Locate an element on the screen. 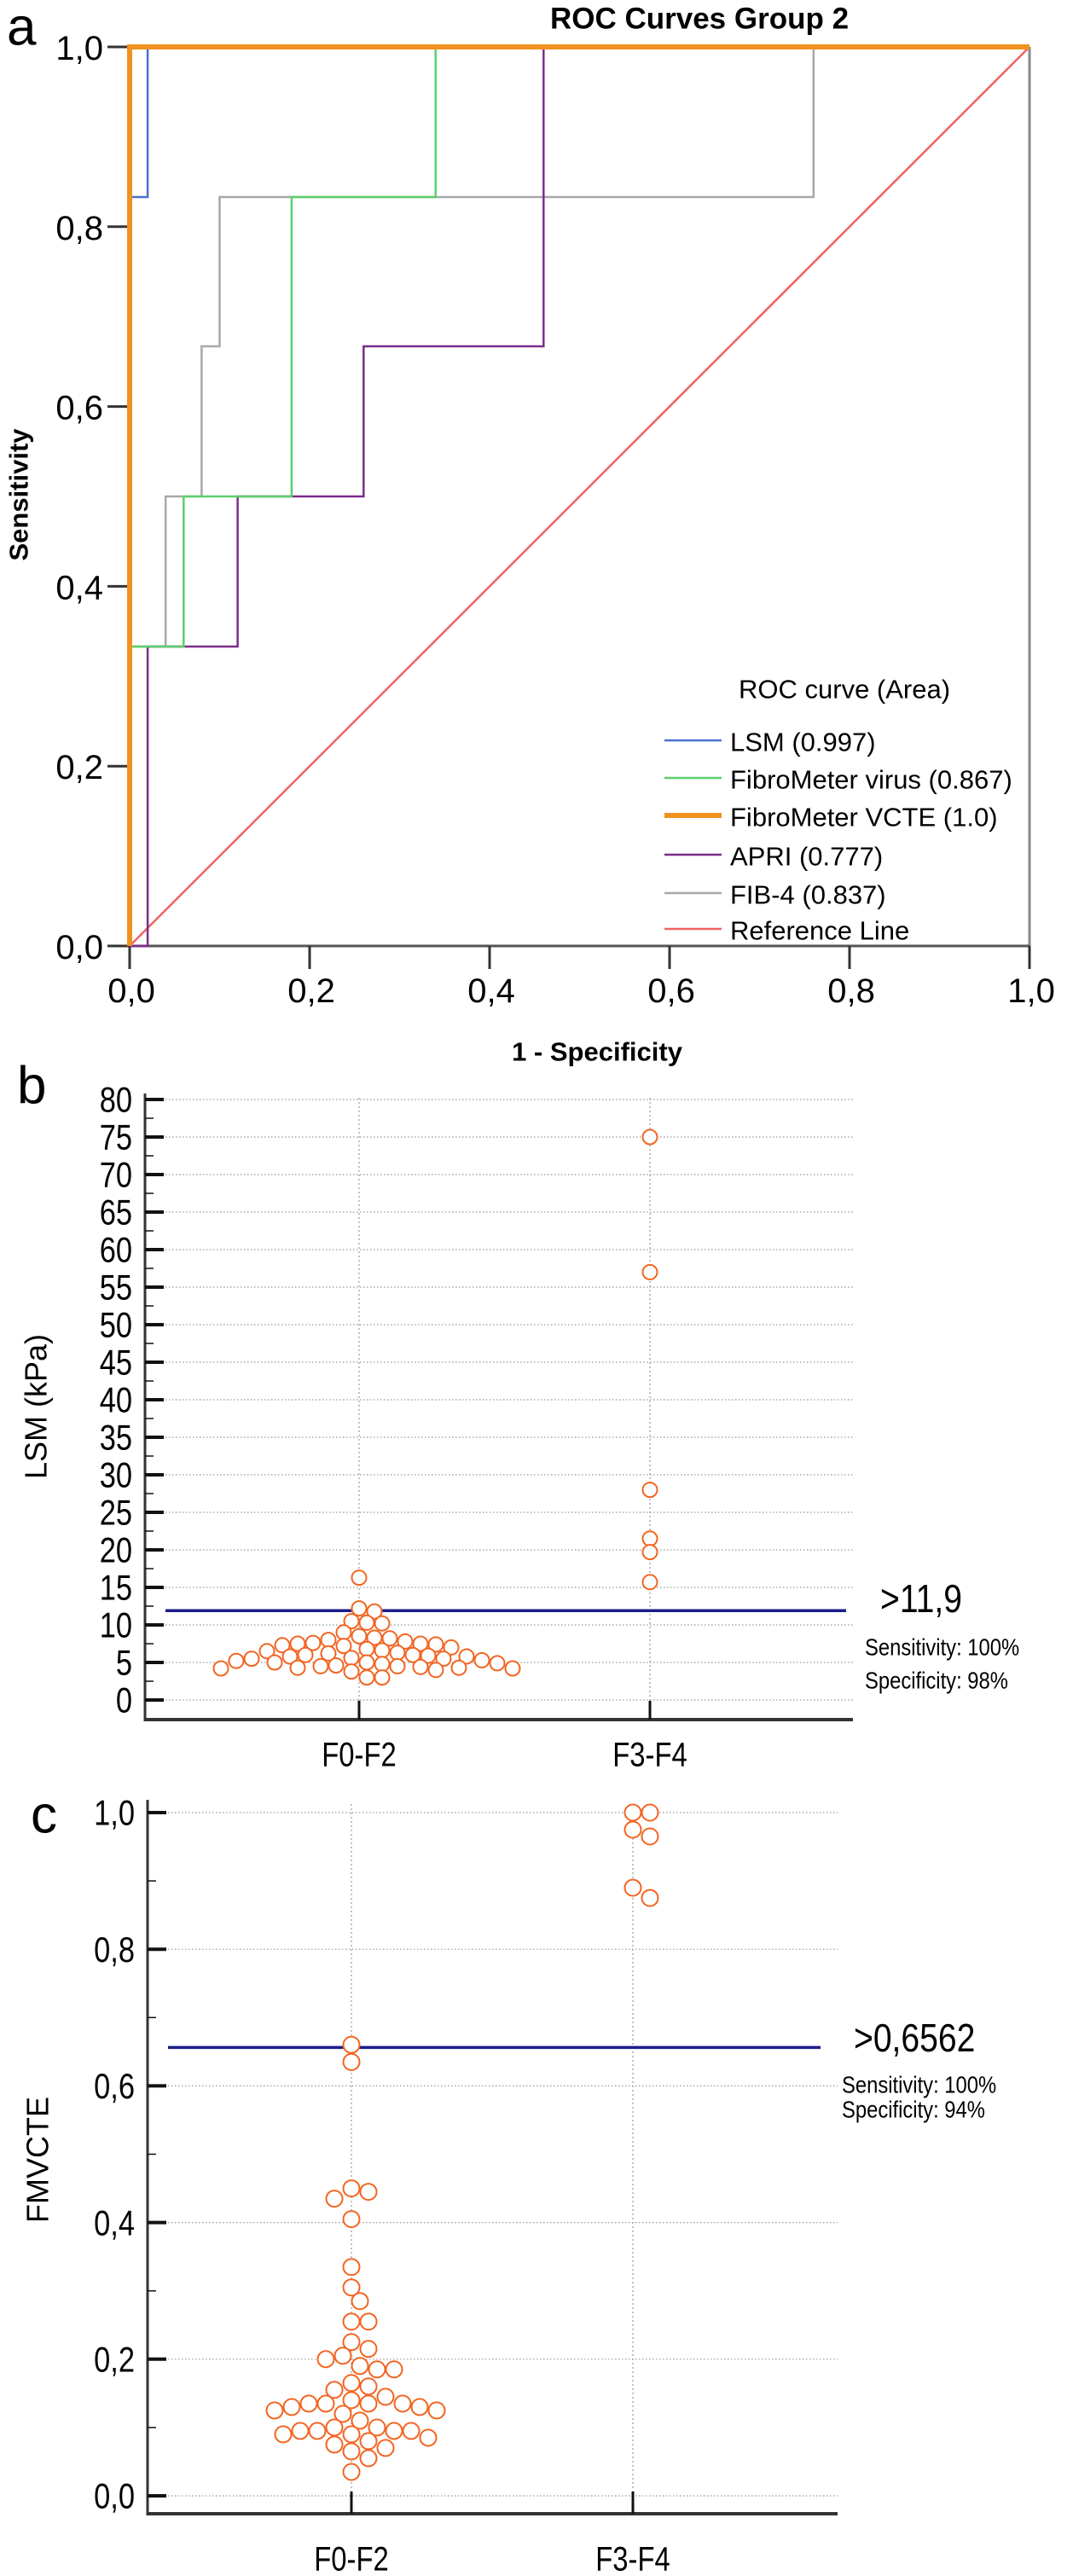  y-tick-label: 65 is located at coordinates (116, 1212).